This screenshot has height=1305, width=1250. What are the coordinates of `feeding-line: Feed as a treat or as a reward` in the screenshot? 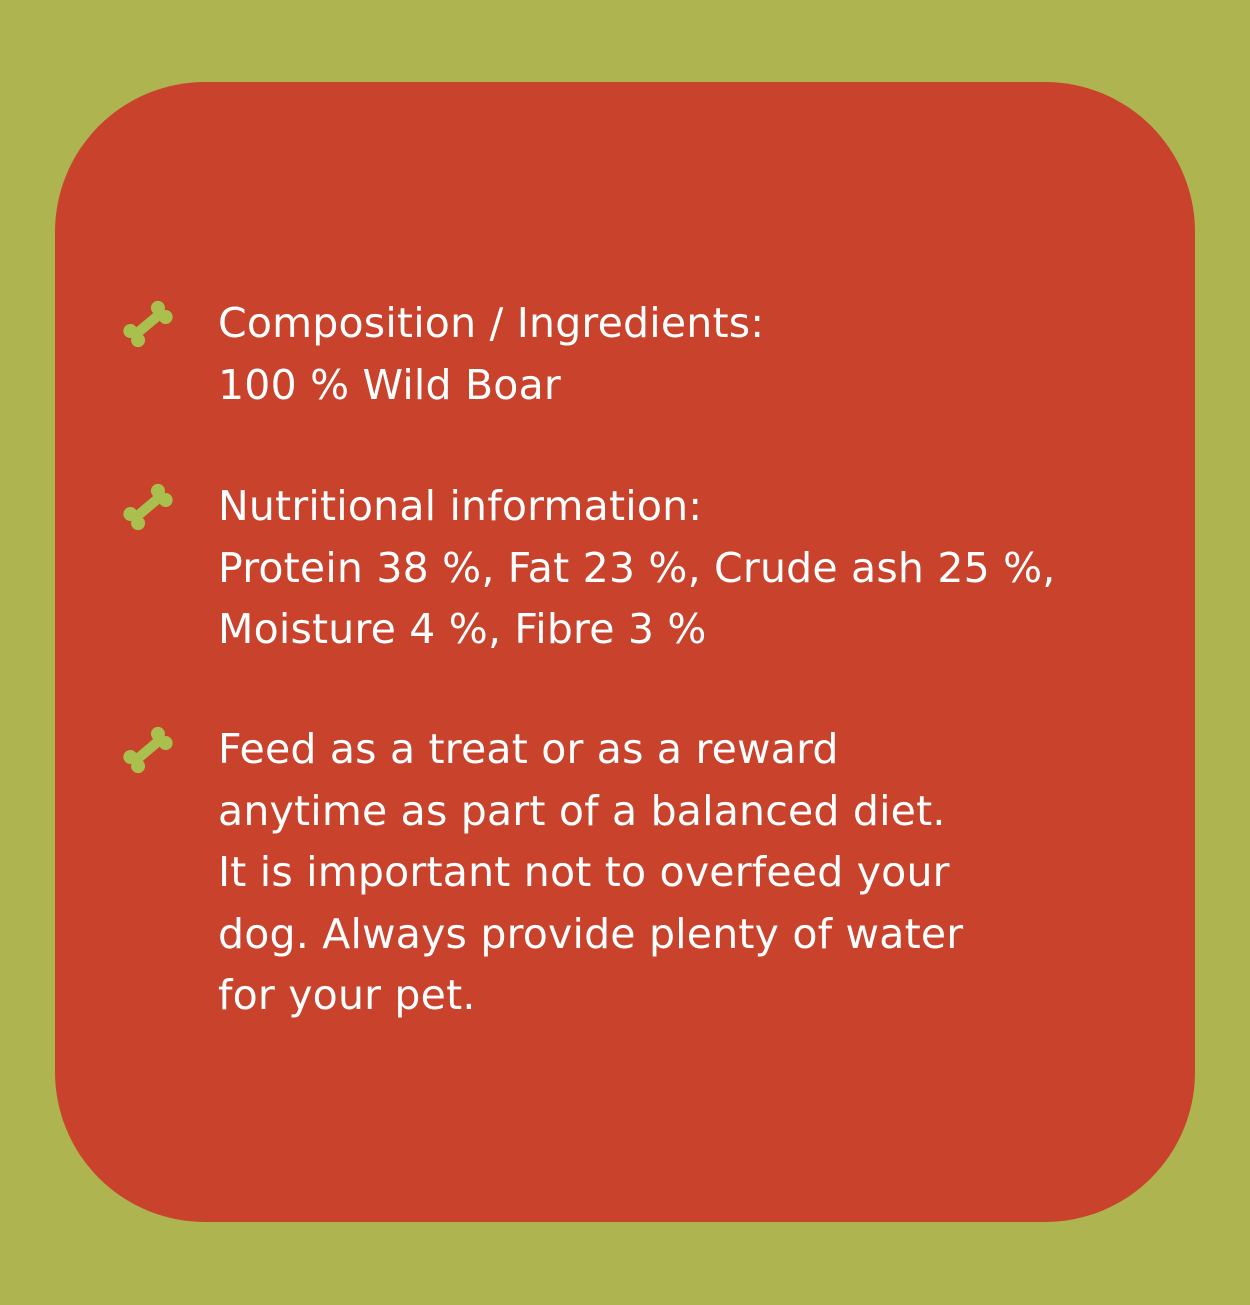 It's located at (528, 749).